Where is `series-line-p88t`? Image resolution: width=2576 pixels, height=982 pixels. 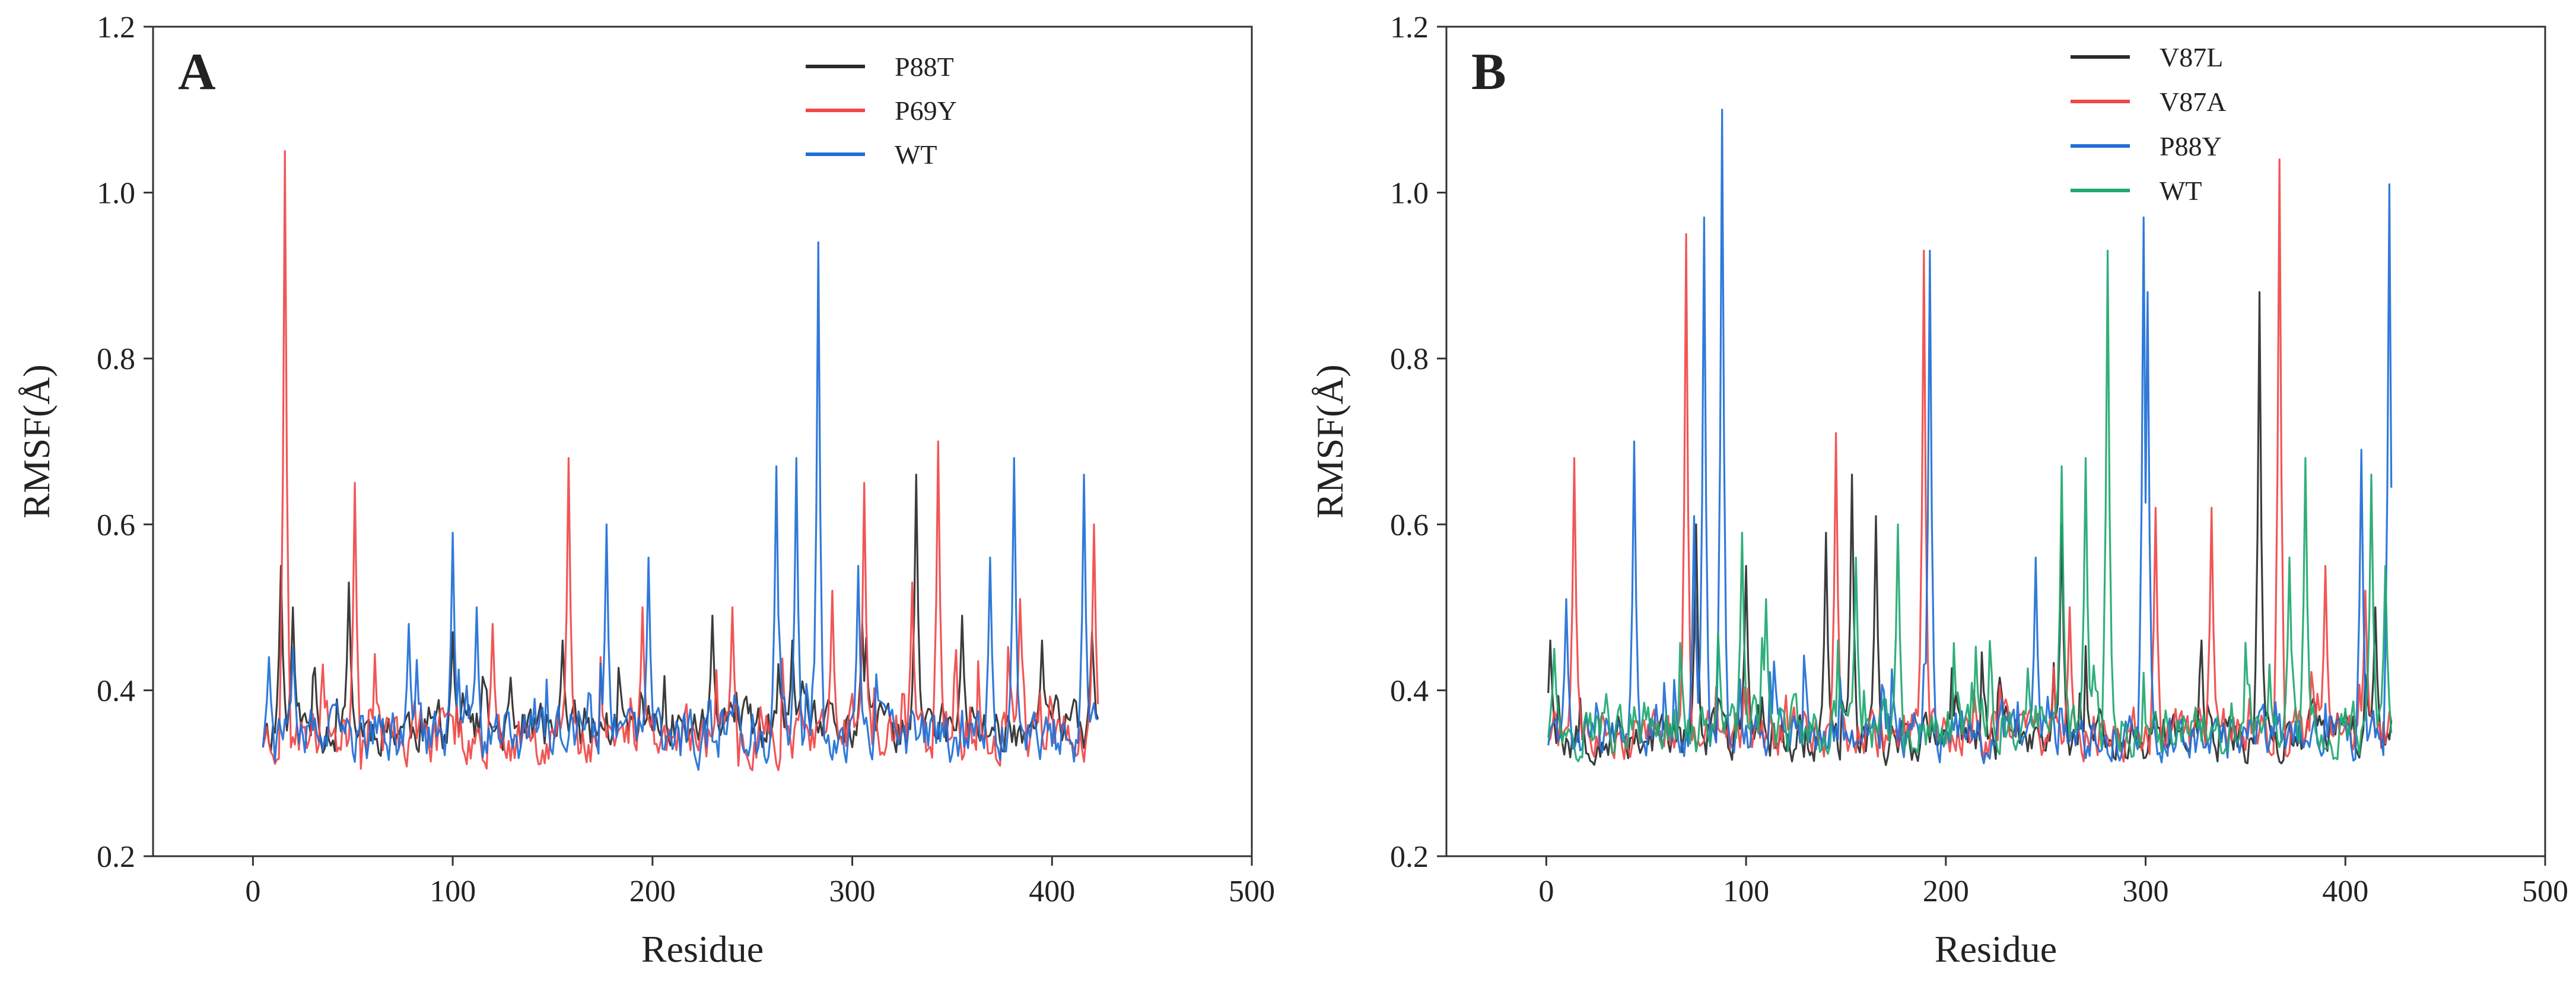 series-line-p88t is located at coordinates (681, 615).